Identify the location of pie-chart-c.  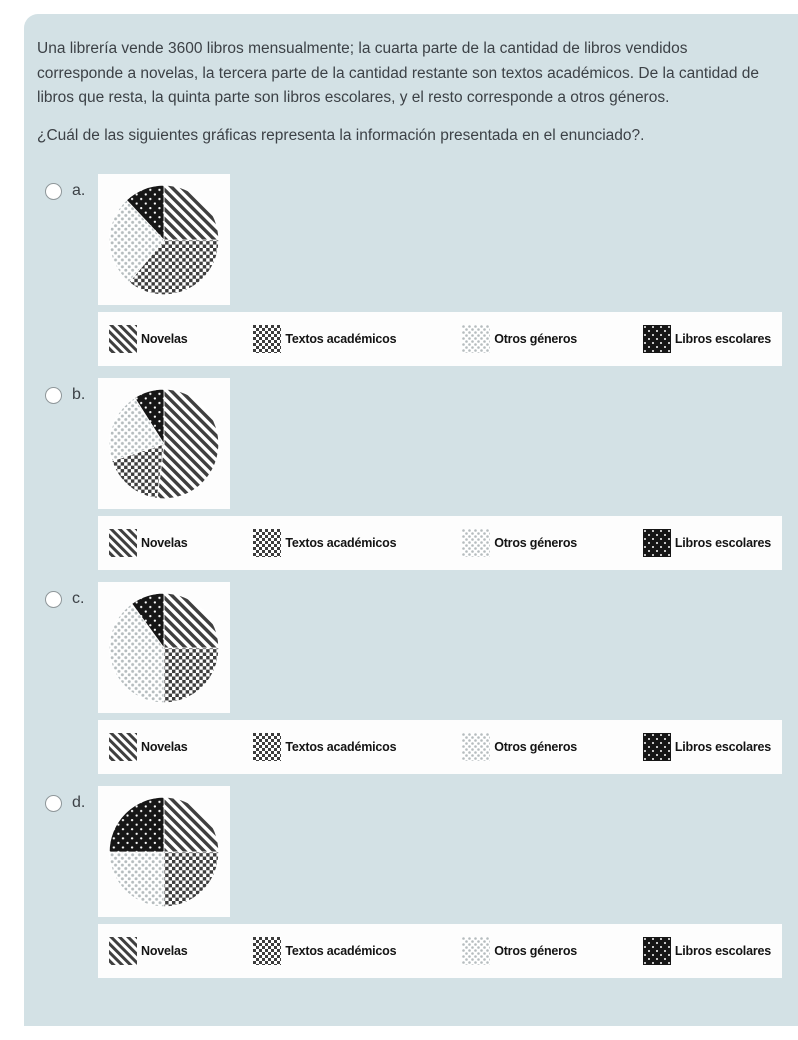
(164, 647).